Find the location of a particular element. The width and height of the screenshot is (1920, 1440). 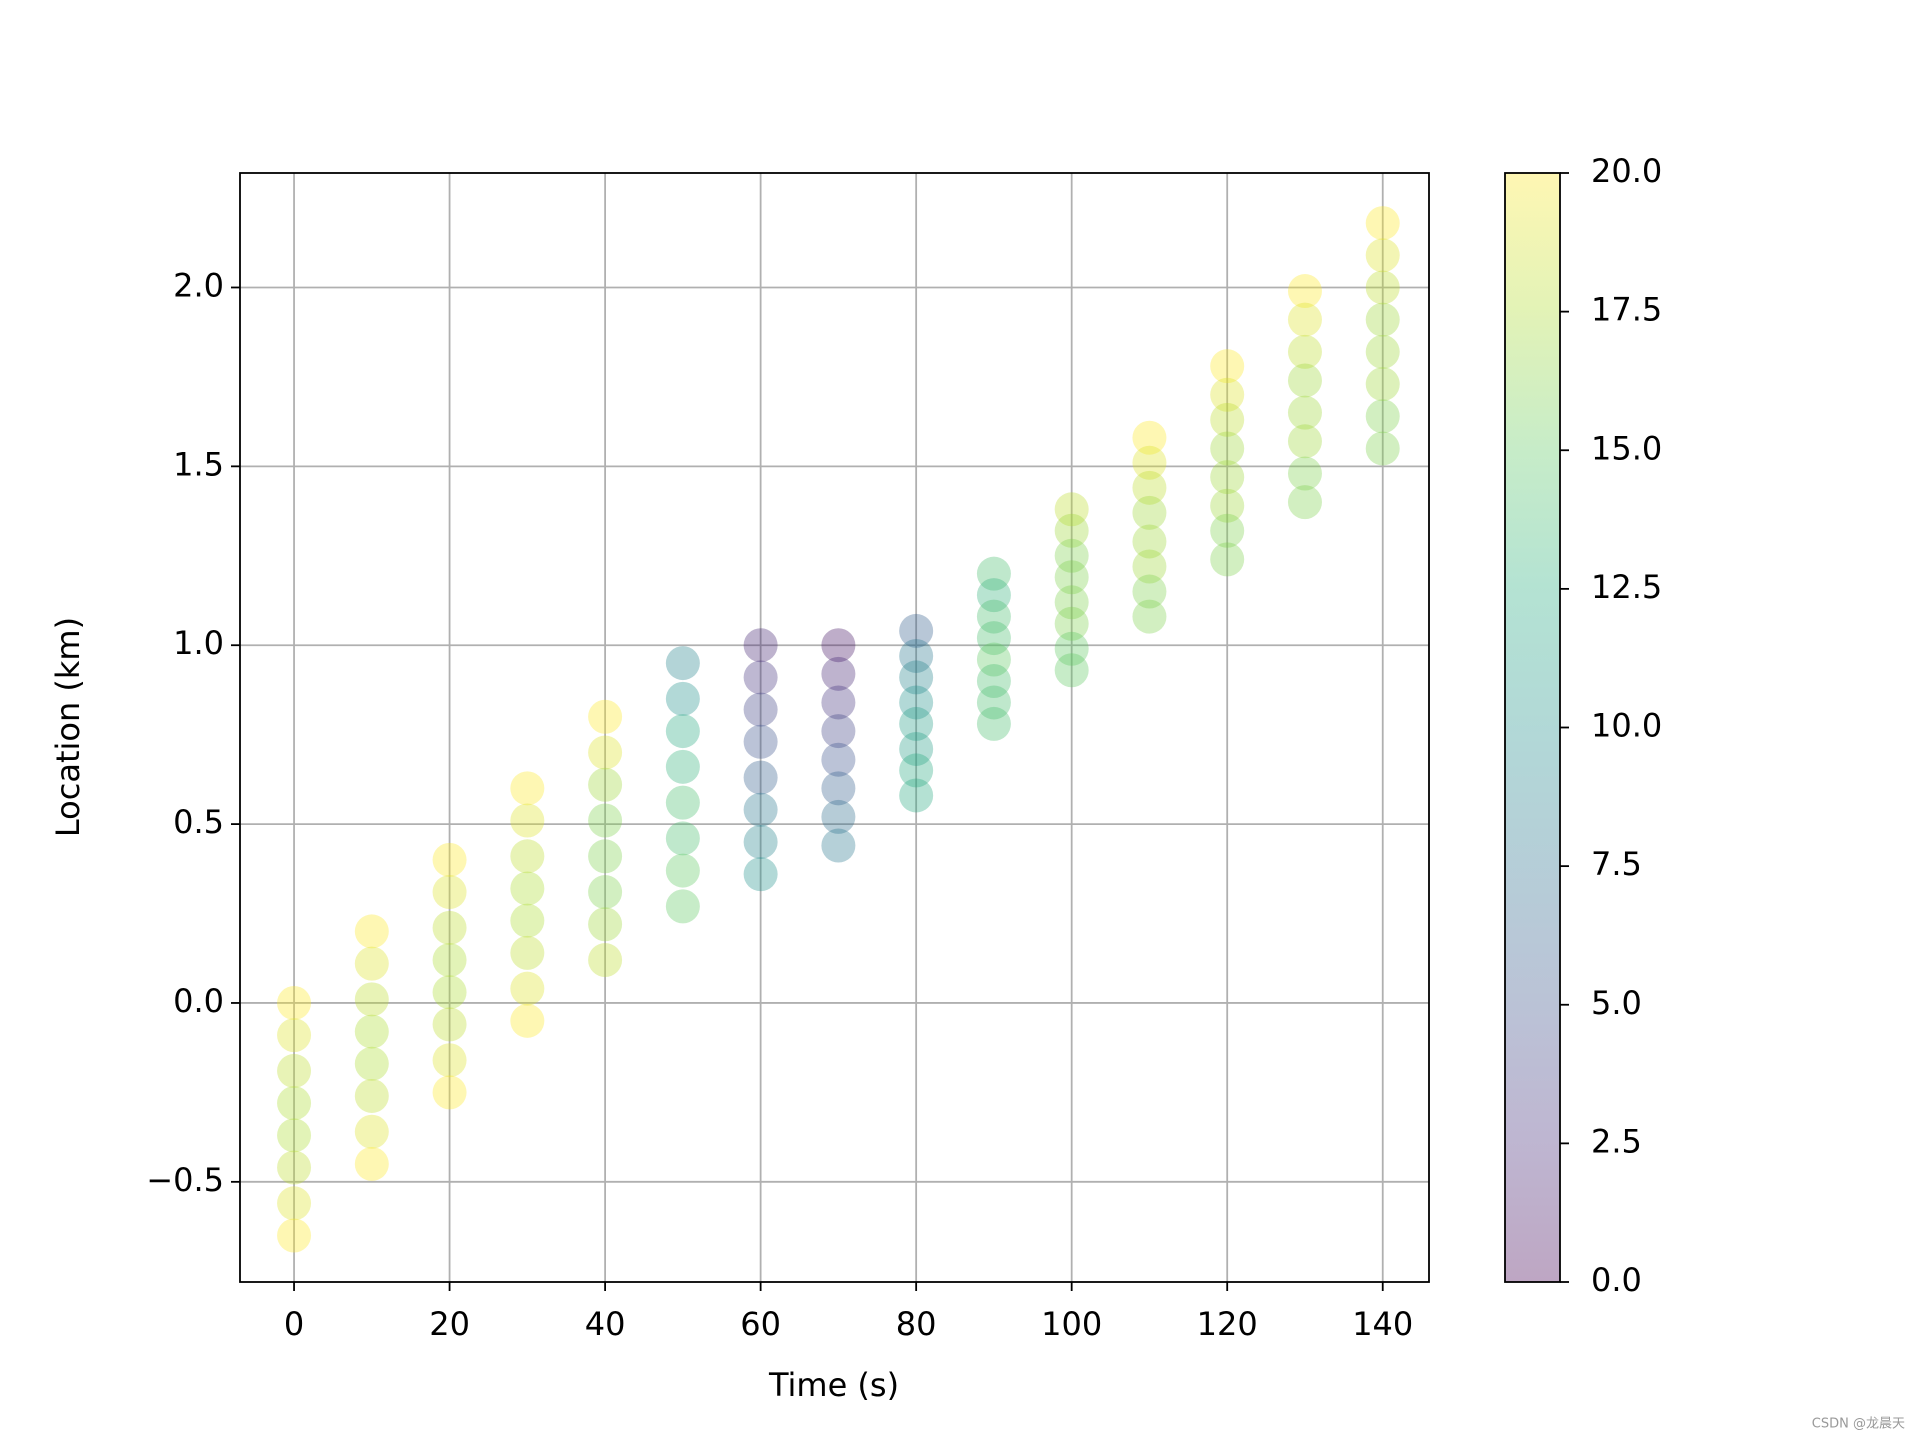

y-tick-label: 2.0 is located at coordinates (198, 285).